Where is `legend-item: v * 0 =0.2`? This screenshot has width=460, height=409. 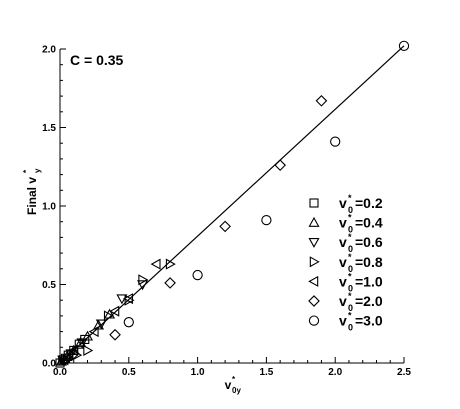
legend-item: v * 0 =0.2 is located at coordinates (346, 204).